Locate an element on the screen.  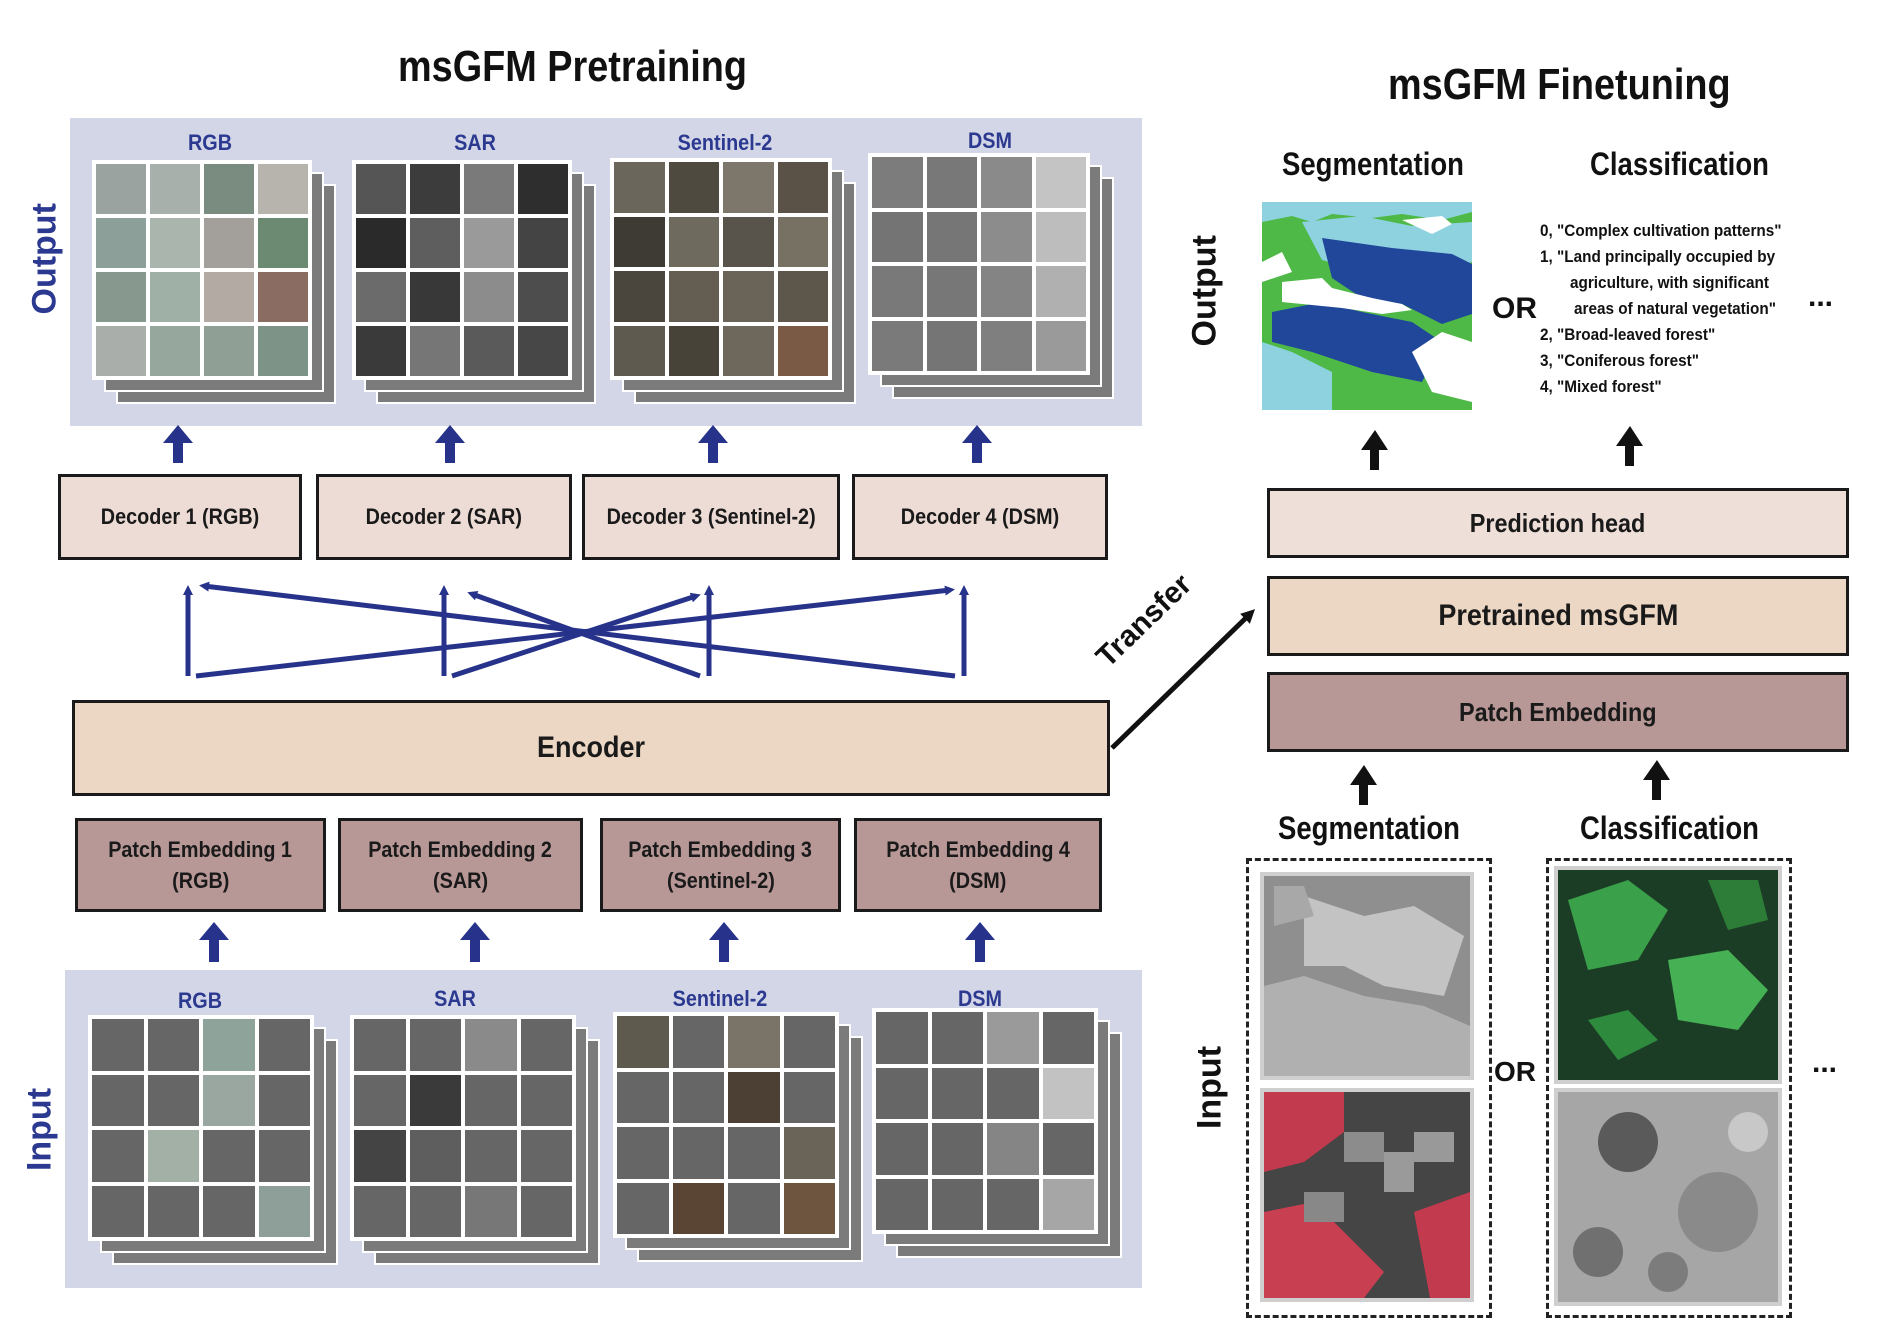
input-segmentation-title: Segmentation is located at coordinates (1369, 828).